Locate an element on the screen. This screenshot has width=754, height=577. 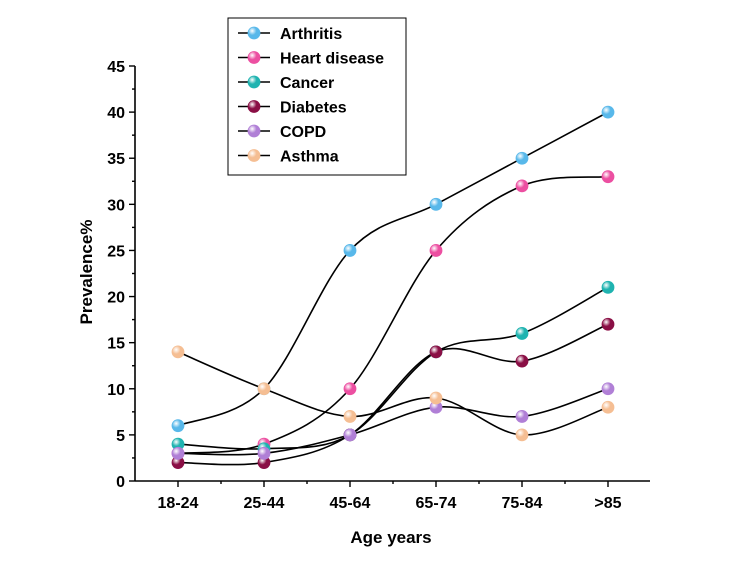
x-axis-title: Age years is located at coordinates (390, 537).